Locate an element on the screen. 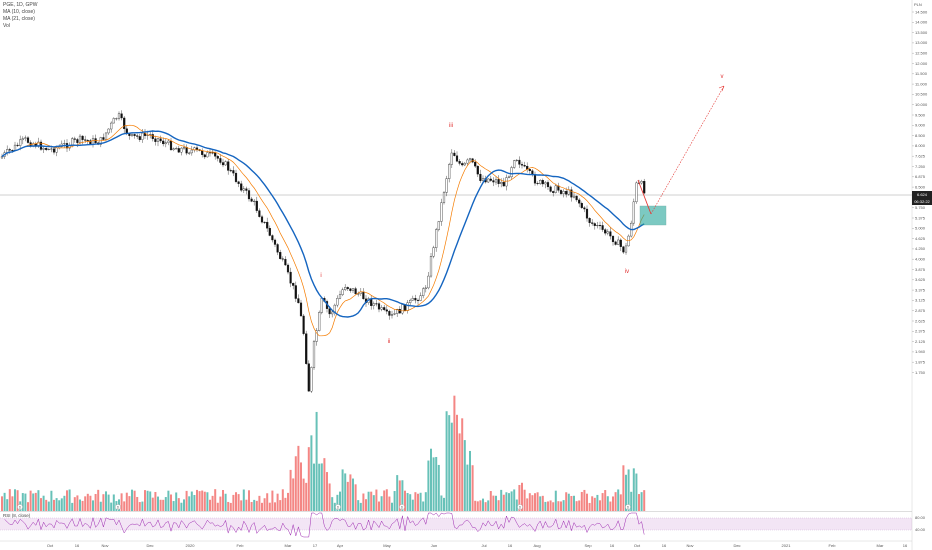 The image size is (932, 550). wave-label: i is located at coordinates (320, 276).